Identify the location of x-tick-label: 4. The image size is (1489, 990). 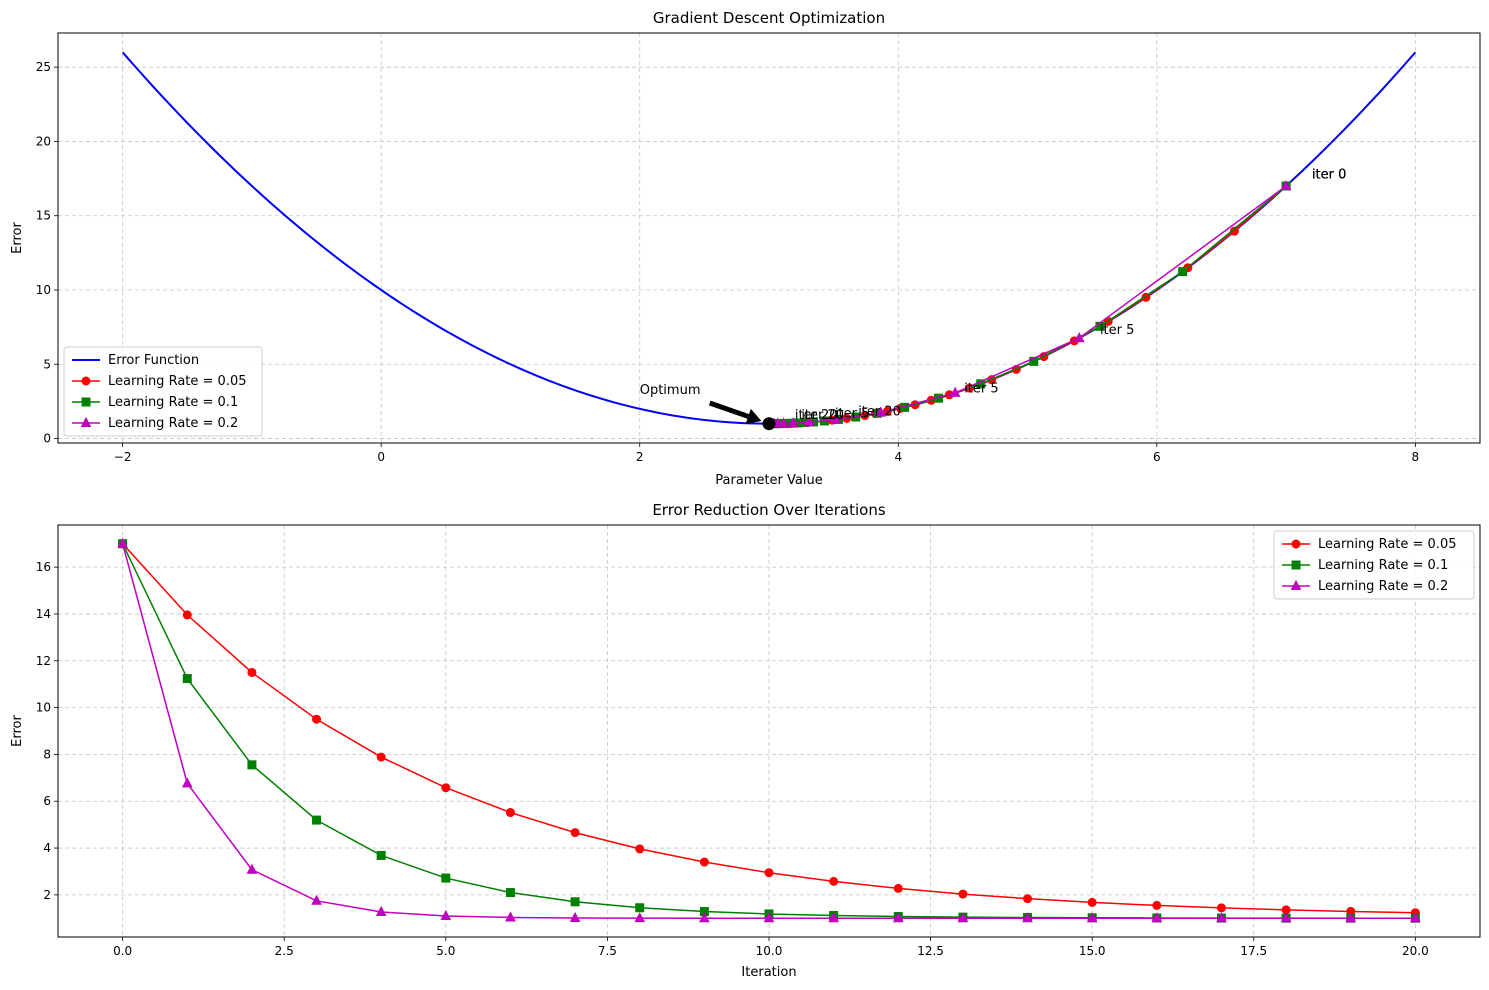
(898, 457).